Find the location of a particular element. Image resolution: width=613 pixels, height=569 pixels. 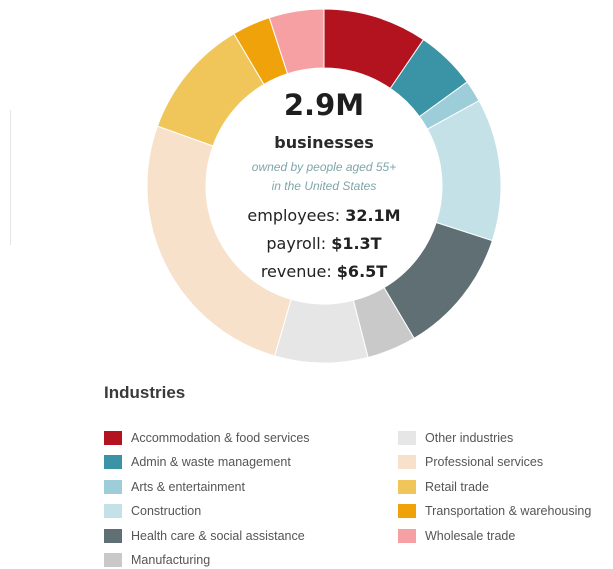

legend-item: Arts & entertainment is located at coordinates (174, 486).